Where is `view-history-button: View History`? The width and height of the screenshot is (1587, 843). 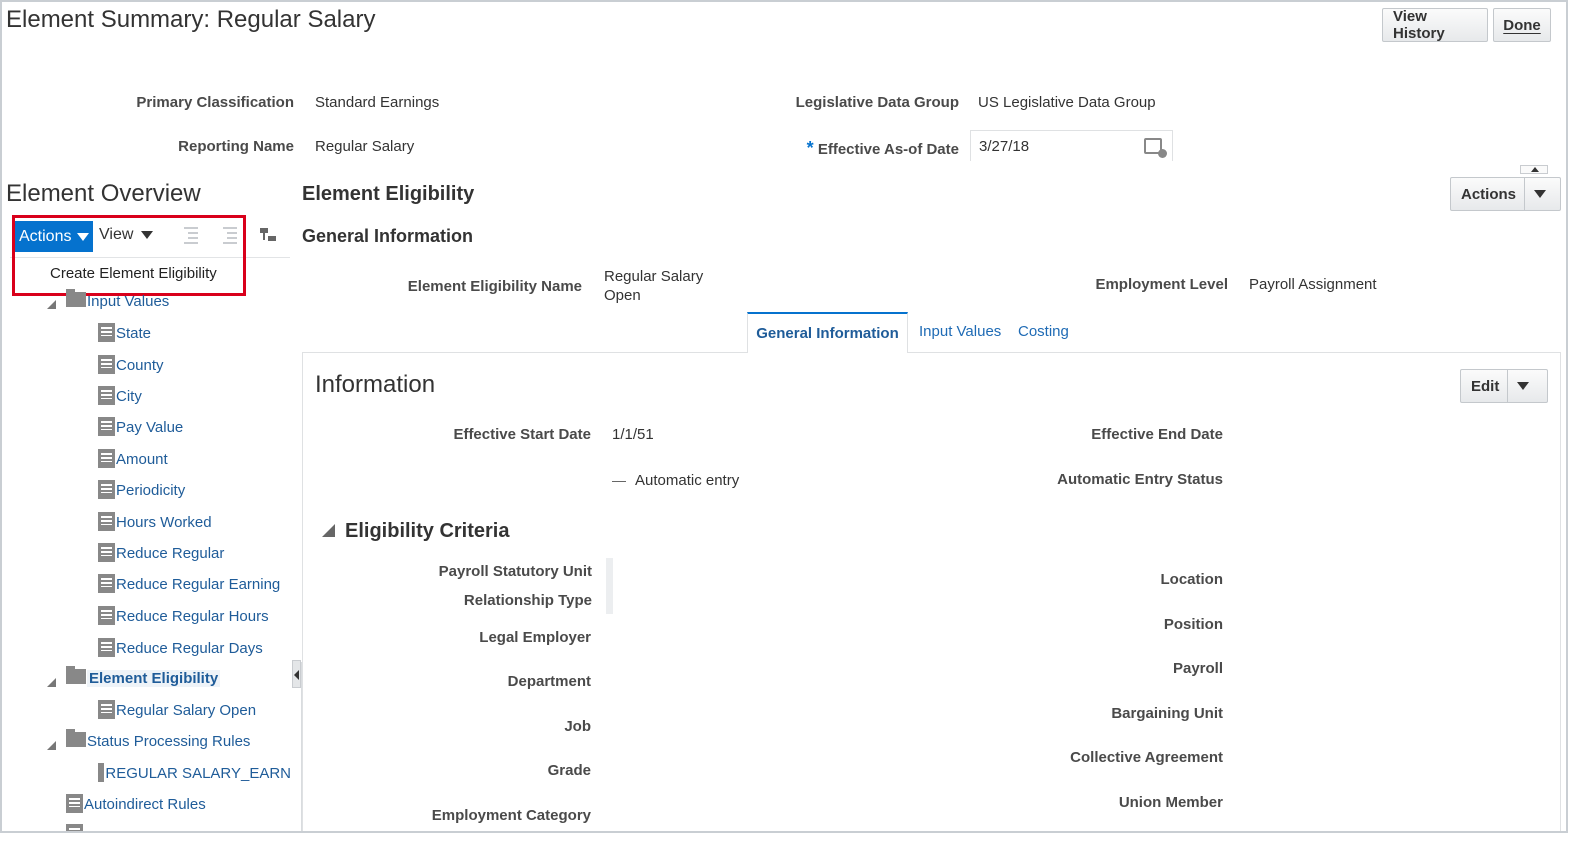 view-history-button: View History is located at coordinates (1435, 25).